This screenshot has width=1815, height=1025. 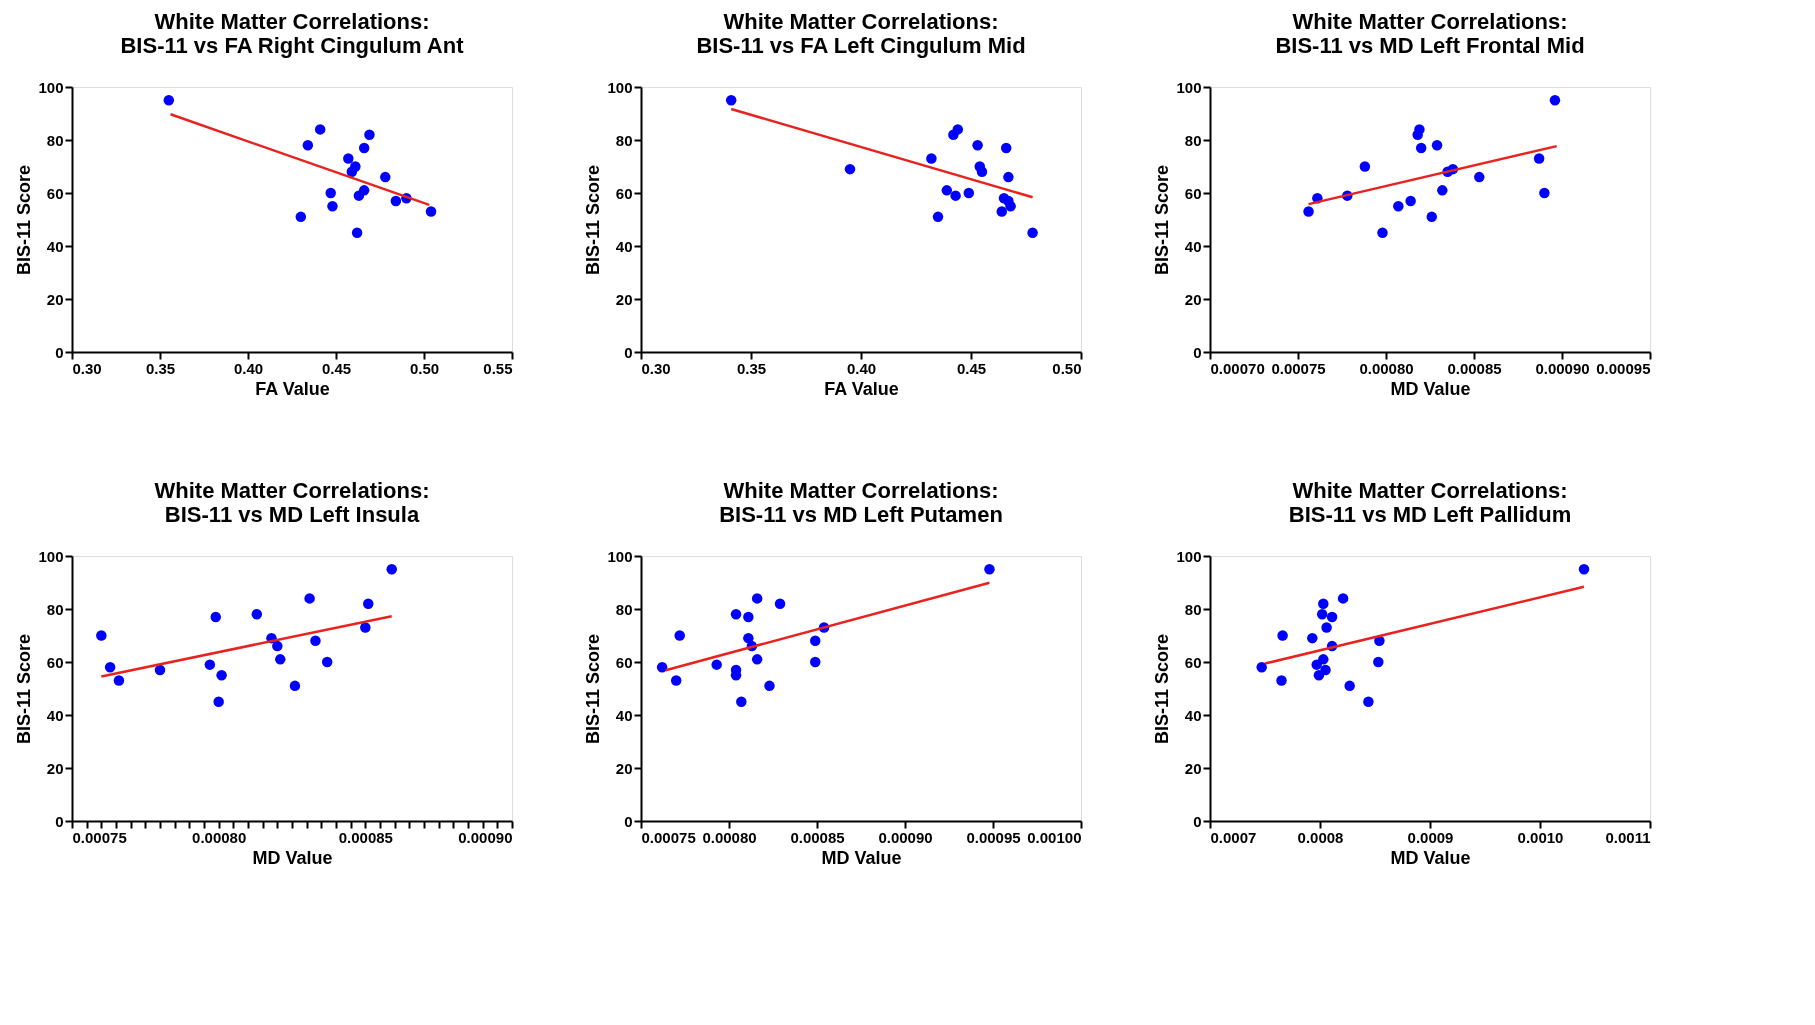 What do you see at coordinates (861, 514) in the screenshot?
I see `text: BIS-11 vs MD Left Putamen` at bounding box center [861, 514].